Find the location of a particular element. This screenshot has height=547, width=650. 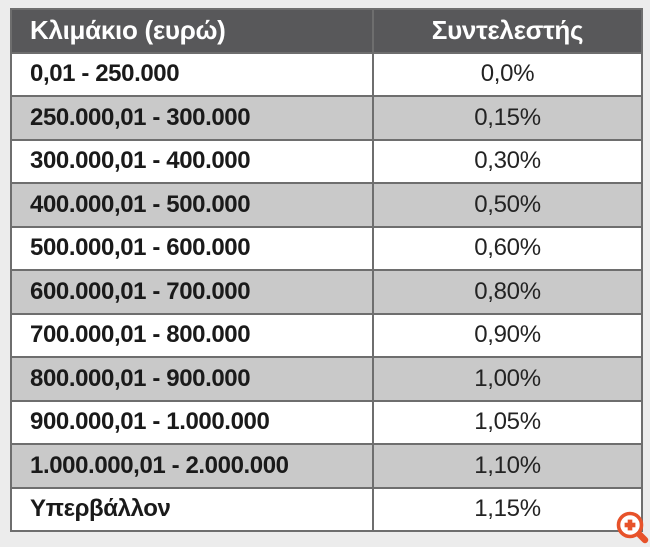

bracket-cell: 600.000,01 - 700.000 is located at coordinates (192, 292).